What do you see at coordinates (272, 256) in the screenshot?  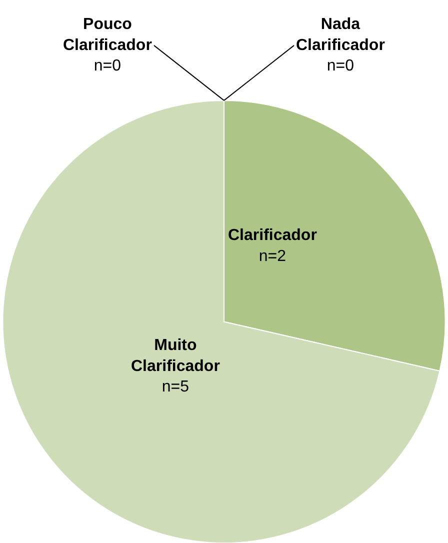 I see `data-label: n=2` at bounding box center [272, 256].